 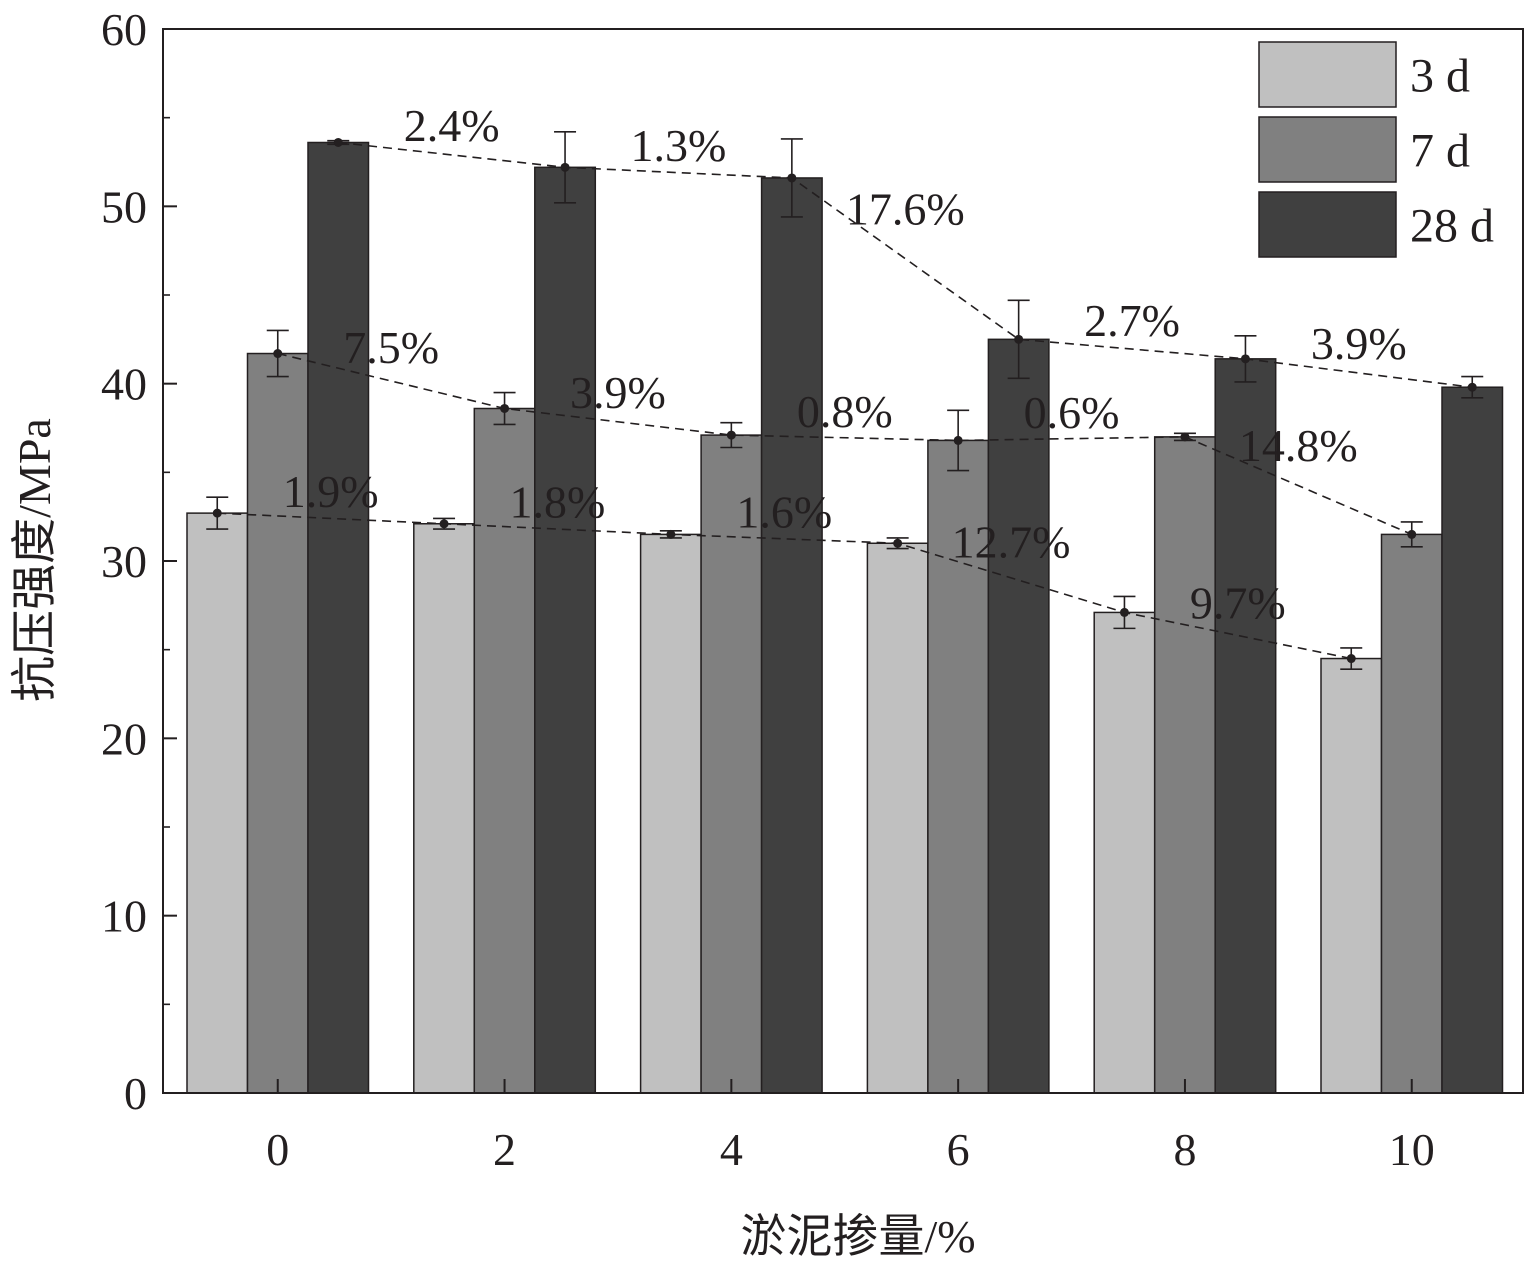 I want to click on legend: 3 d 7 d 28 d, so click(x=1376, y=149).